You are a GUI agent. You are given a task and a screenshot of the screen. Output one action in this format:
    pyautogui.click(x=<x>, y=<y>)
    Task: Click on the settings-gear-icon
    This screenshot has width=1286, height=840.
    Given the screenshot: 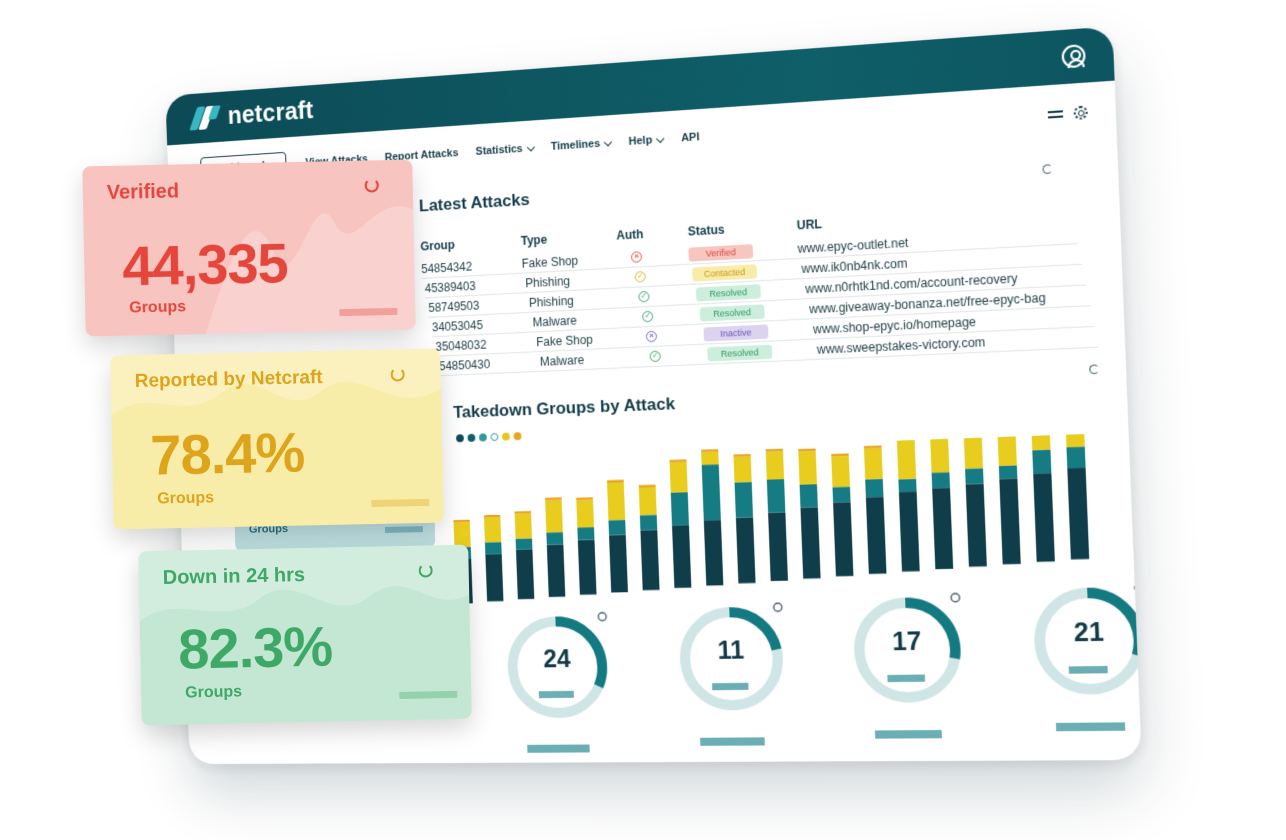 What is the action you would take?
    pyautogui.click(x=1080, y=112)
    